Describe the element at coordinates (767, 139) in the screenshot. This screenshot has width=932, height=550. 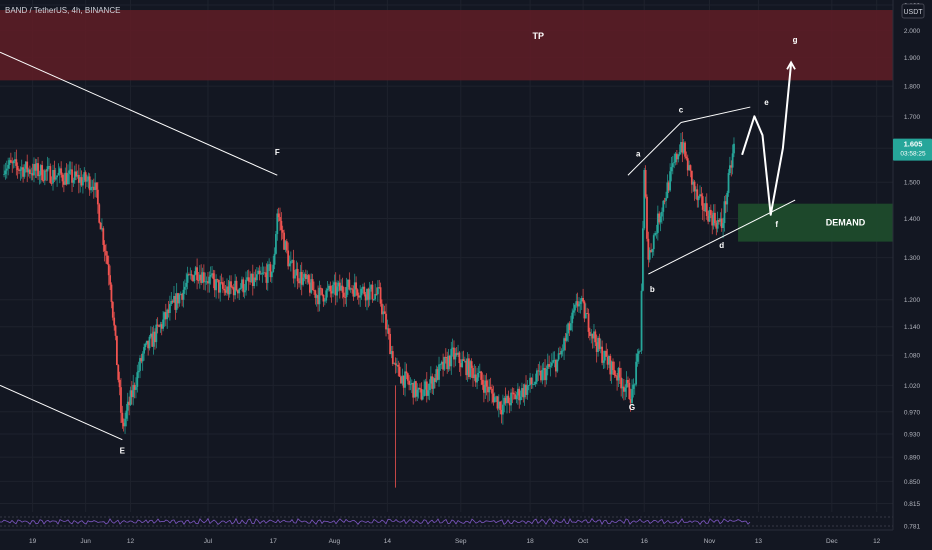
I see `projected-path` at that location.